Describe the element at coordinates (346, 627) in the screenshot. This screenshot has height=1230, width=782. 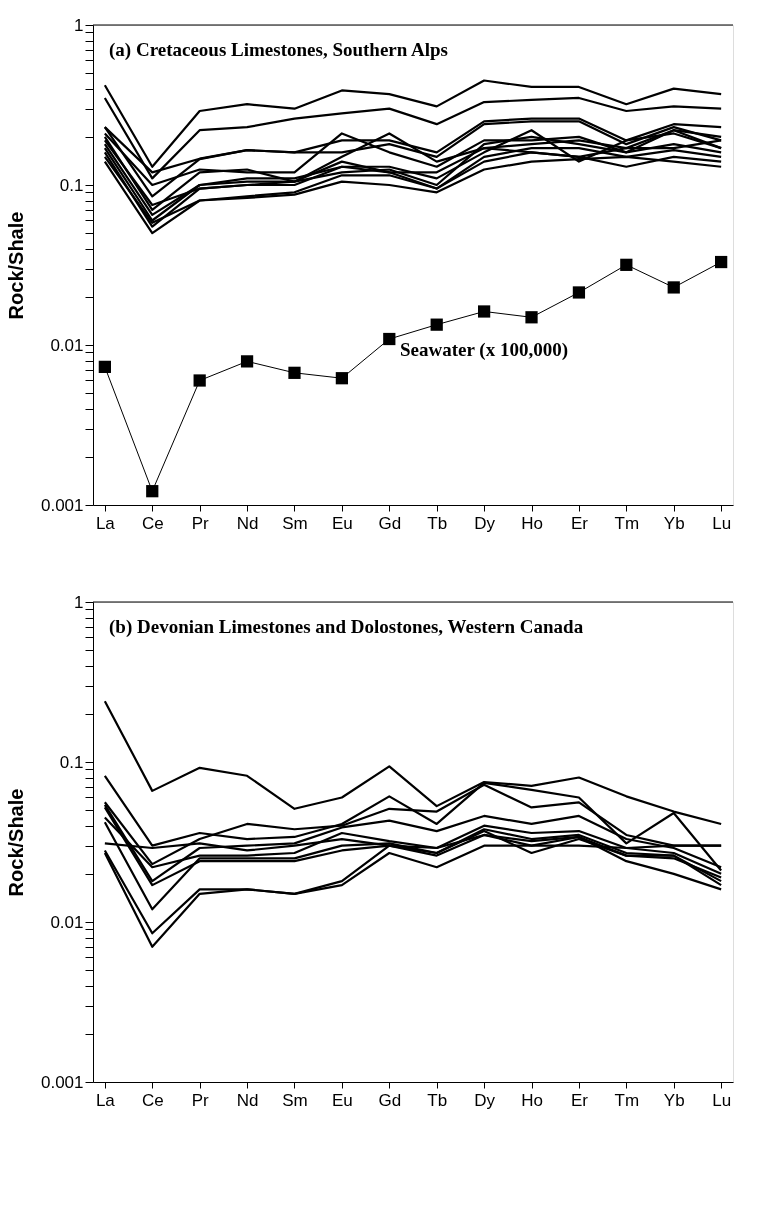
I see `text: (b) Devonian Limestones and Dolostones, Western Canada` at that location.